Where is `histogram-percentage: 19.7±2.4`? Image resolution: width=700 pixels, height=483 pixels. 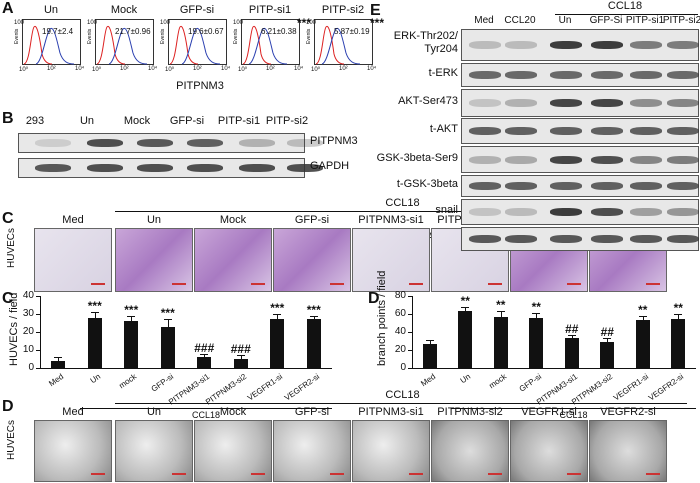
histogram-percentage: 19.7±2.4 is located at coordinates (58, 31).